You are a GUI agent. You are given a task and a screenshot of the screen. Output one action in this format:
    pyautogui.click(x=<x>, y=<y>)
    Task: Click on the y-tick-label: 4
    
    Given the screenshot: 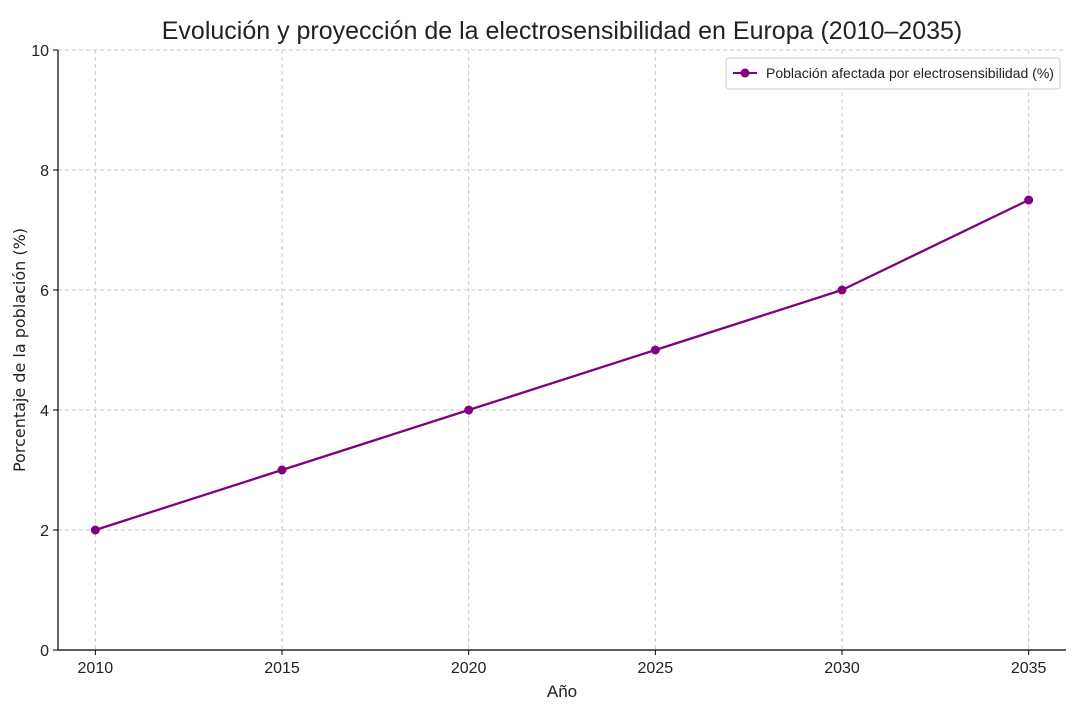 What is the action you would take?
    pyautogui.click(x=44, y=411)
    